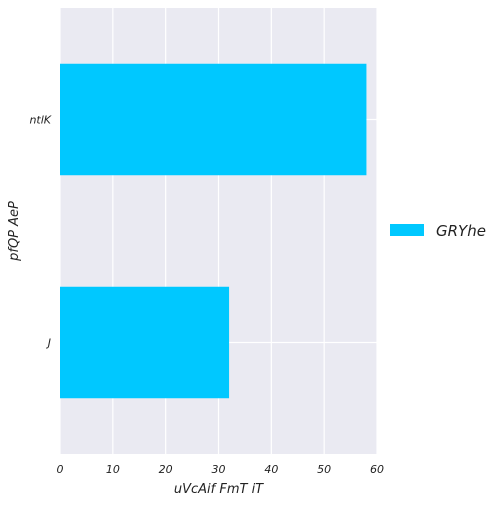 This screenshot has height=509, width=504. I want to click on y-axis-label: pfQP AeP, so click(14, 231).